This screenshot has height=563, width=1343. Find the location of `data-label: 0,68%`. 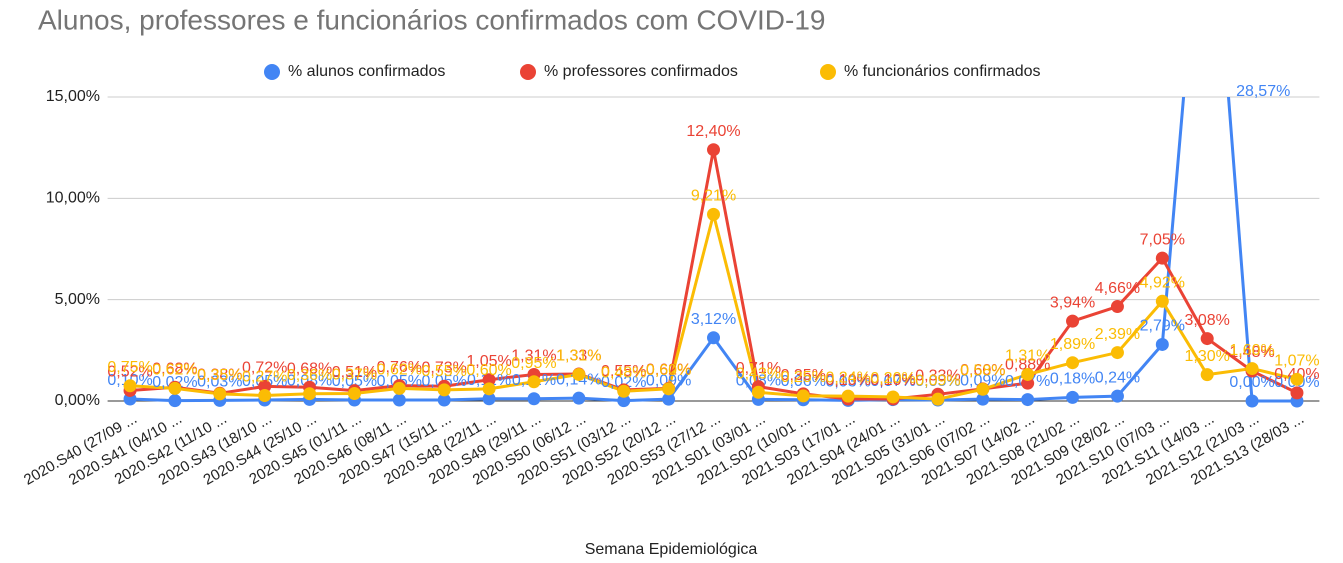

data-label: 0,68% is located at coordinates (309, 368).